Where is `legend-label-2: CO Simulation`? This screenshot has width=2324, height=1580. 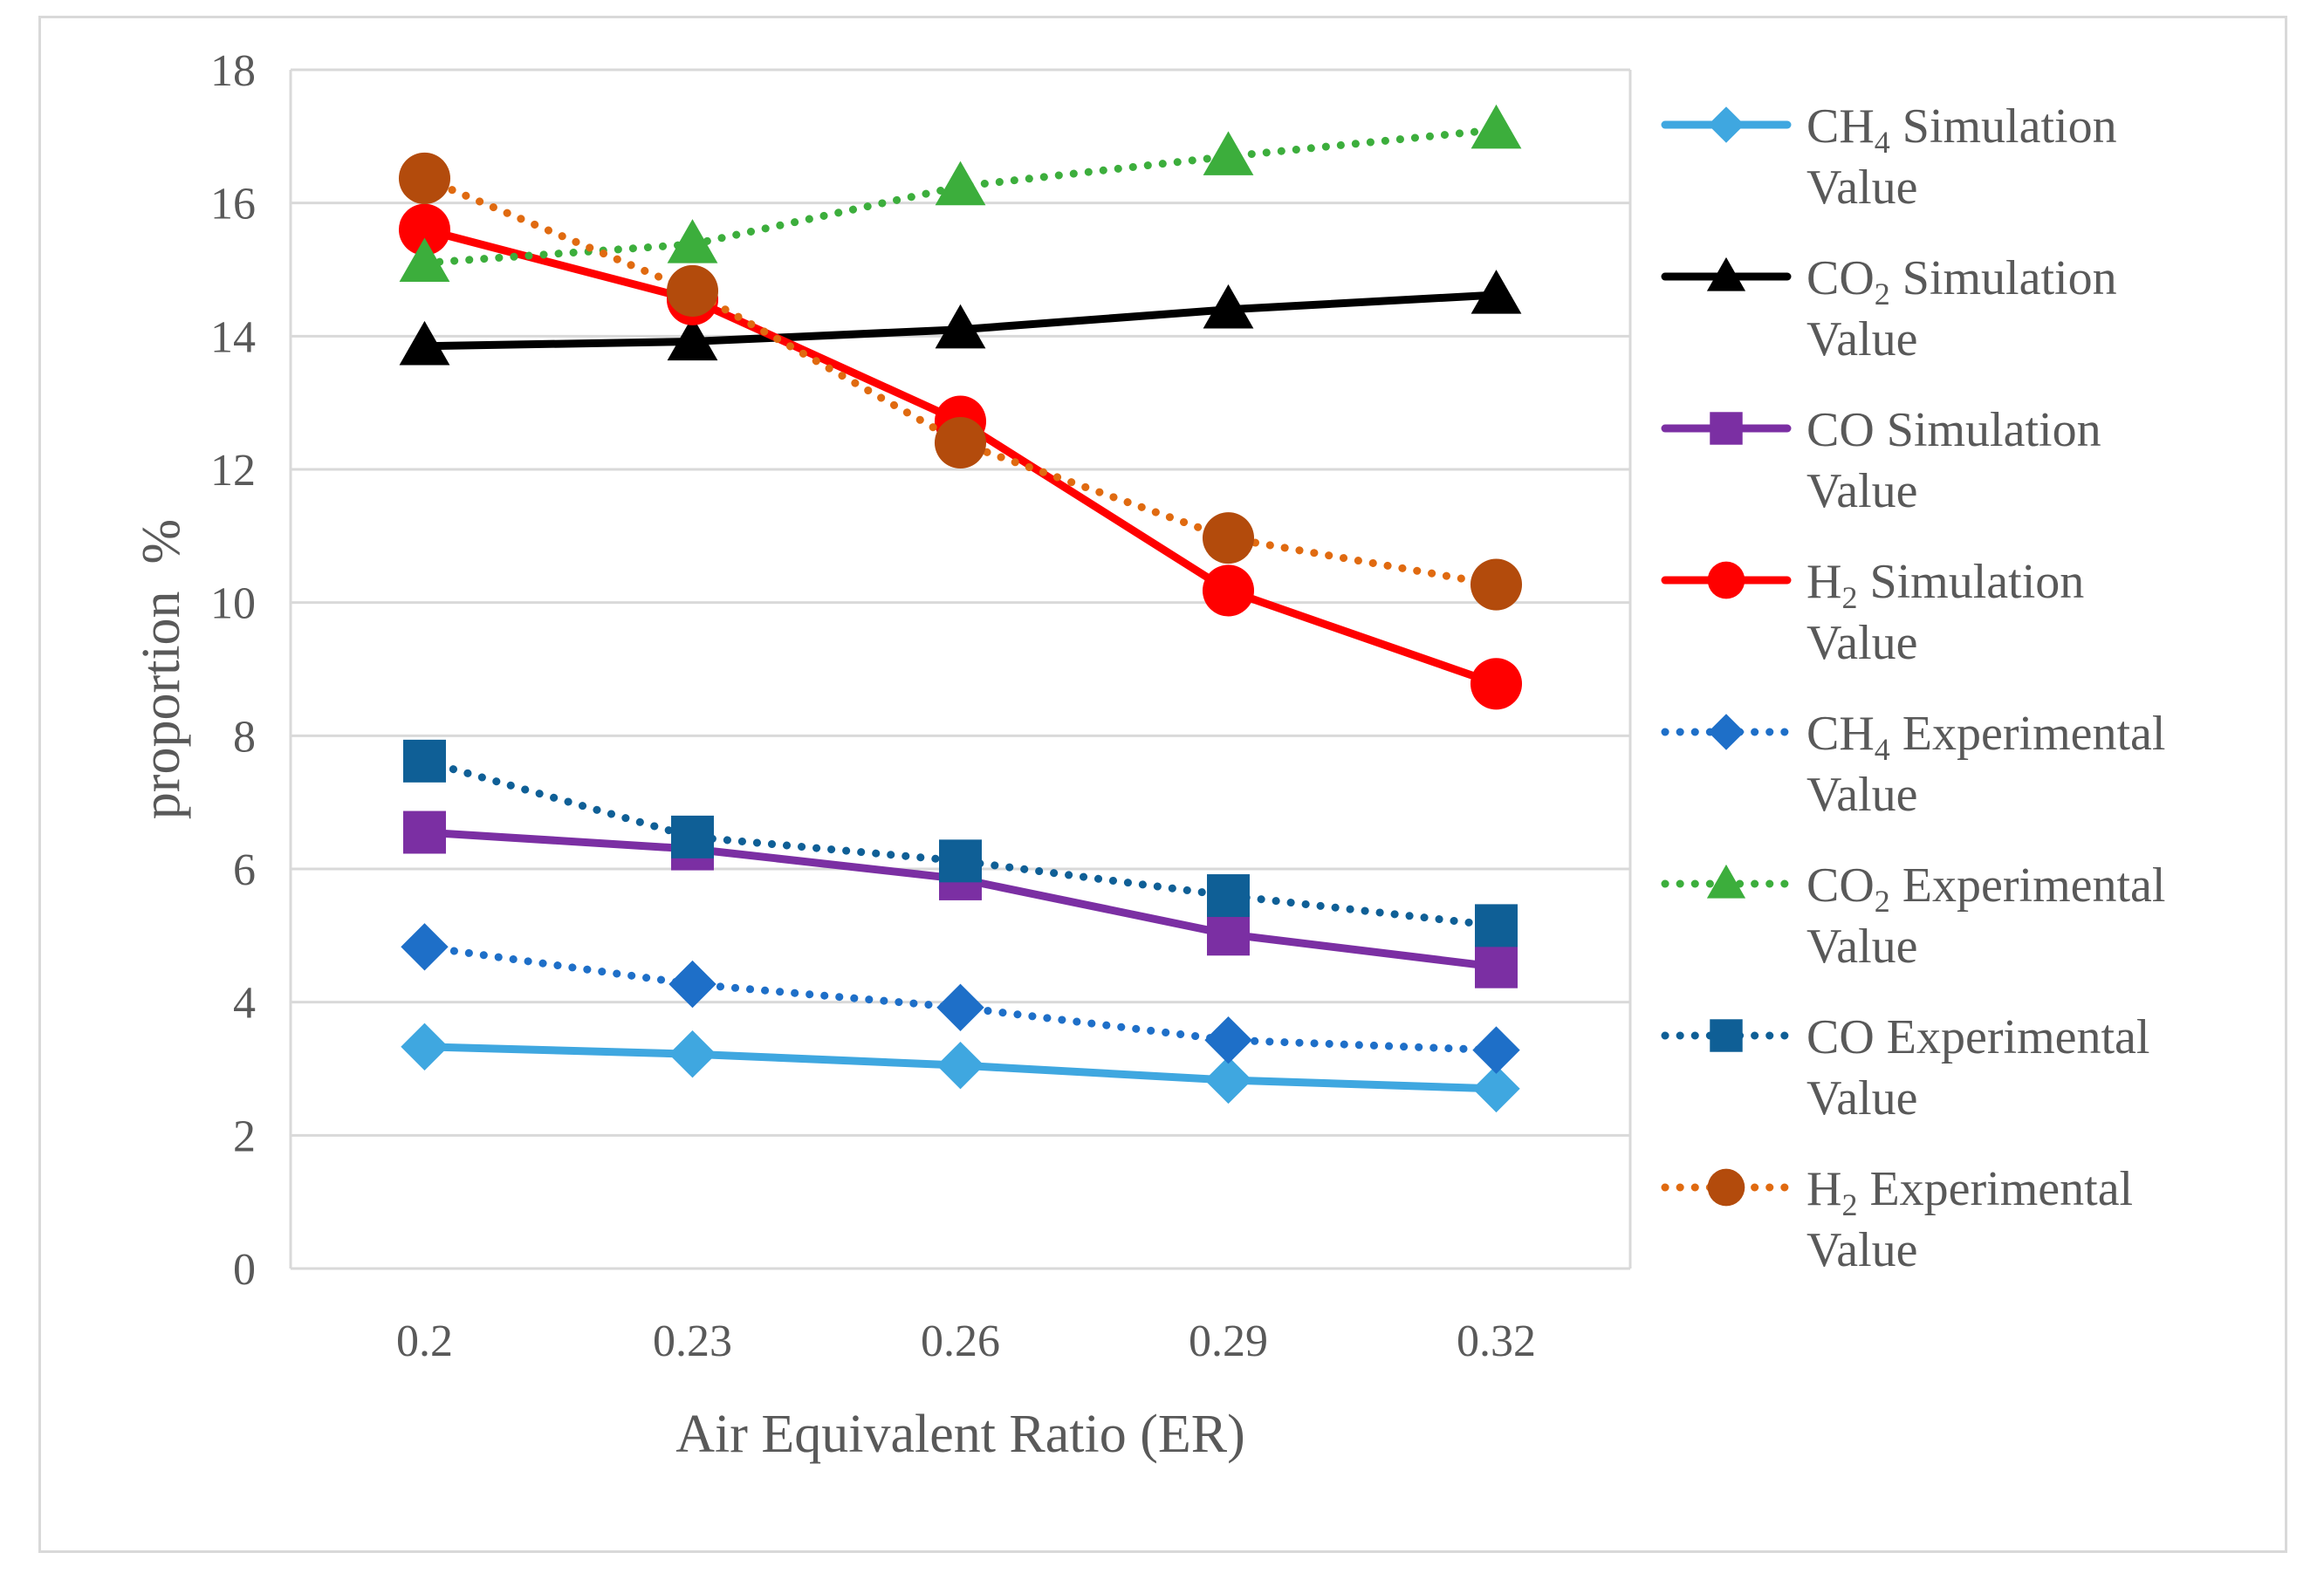 legend-label-2: CO Simulation is located at coordinates (1953, 430).